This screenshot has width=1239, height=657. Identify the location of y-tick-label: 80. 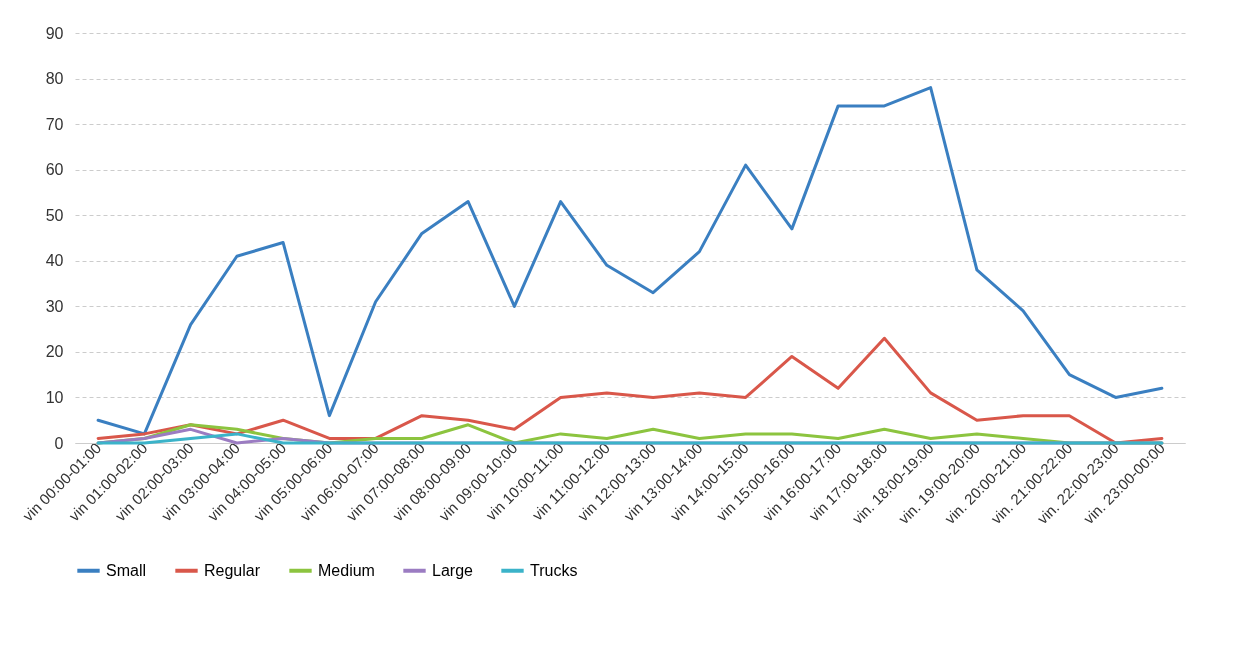
(54, 79).